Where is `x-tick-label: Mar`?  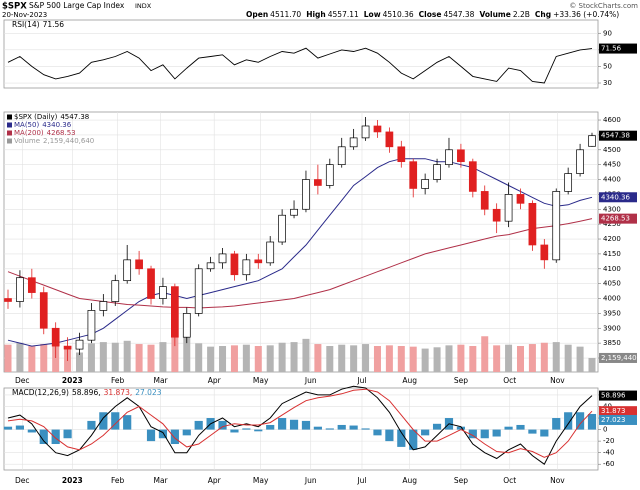 x-tick-label: Mar is located at coordinates (160, 380).